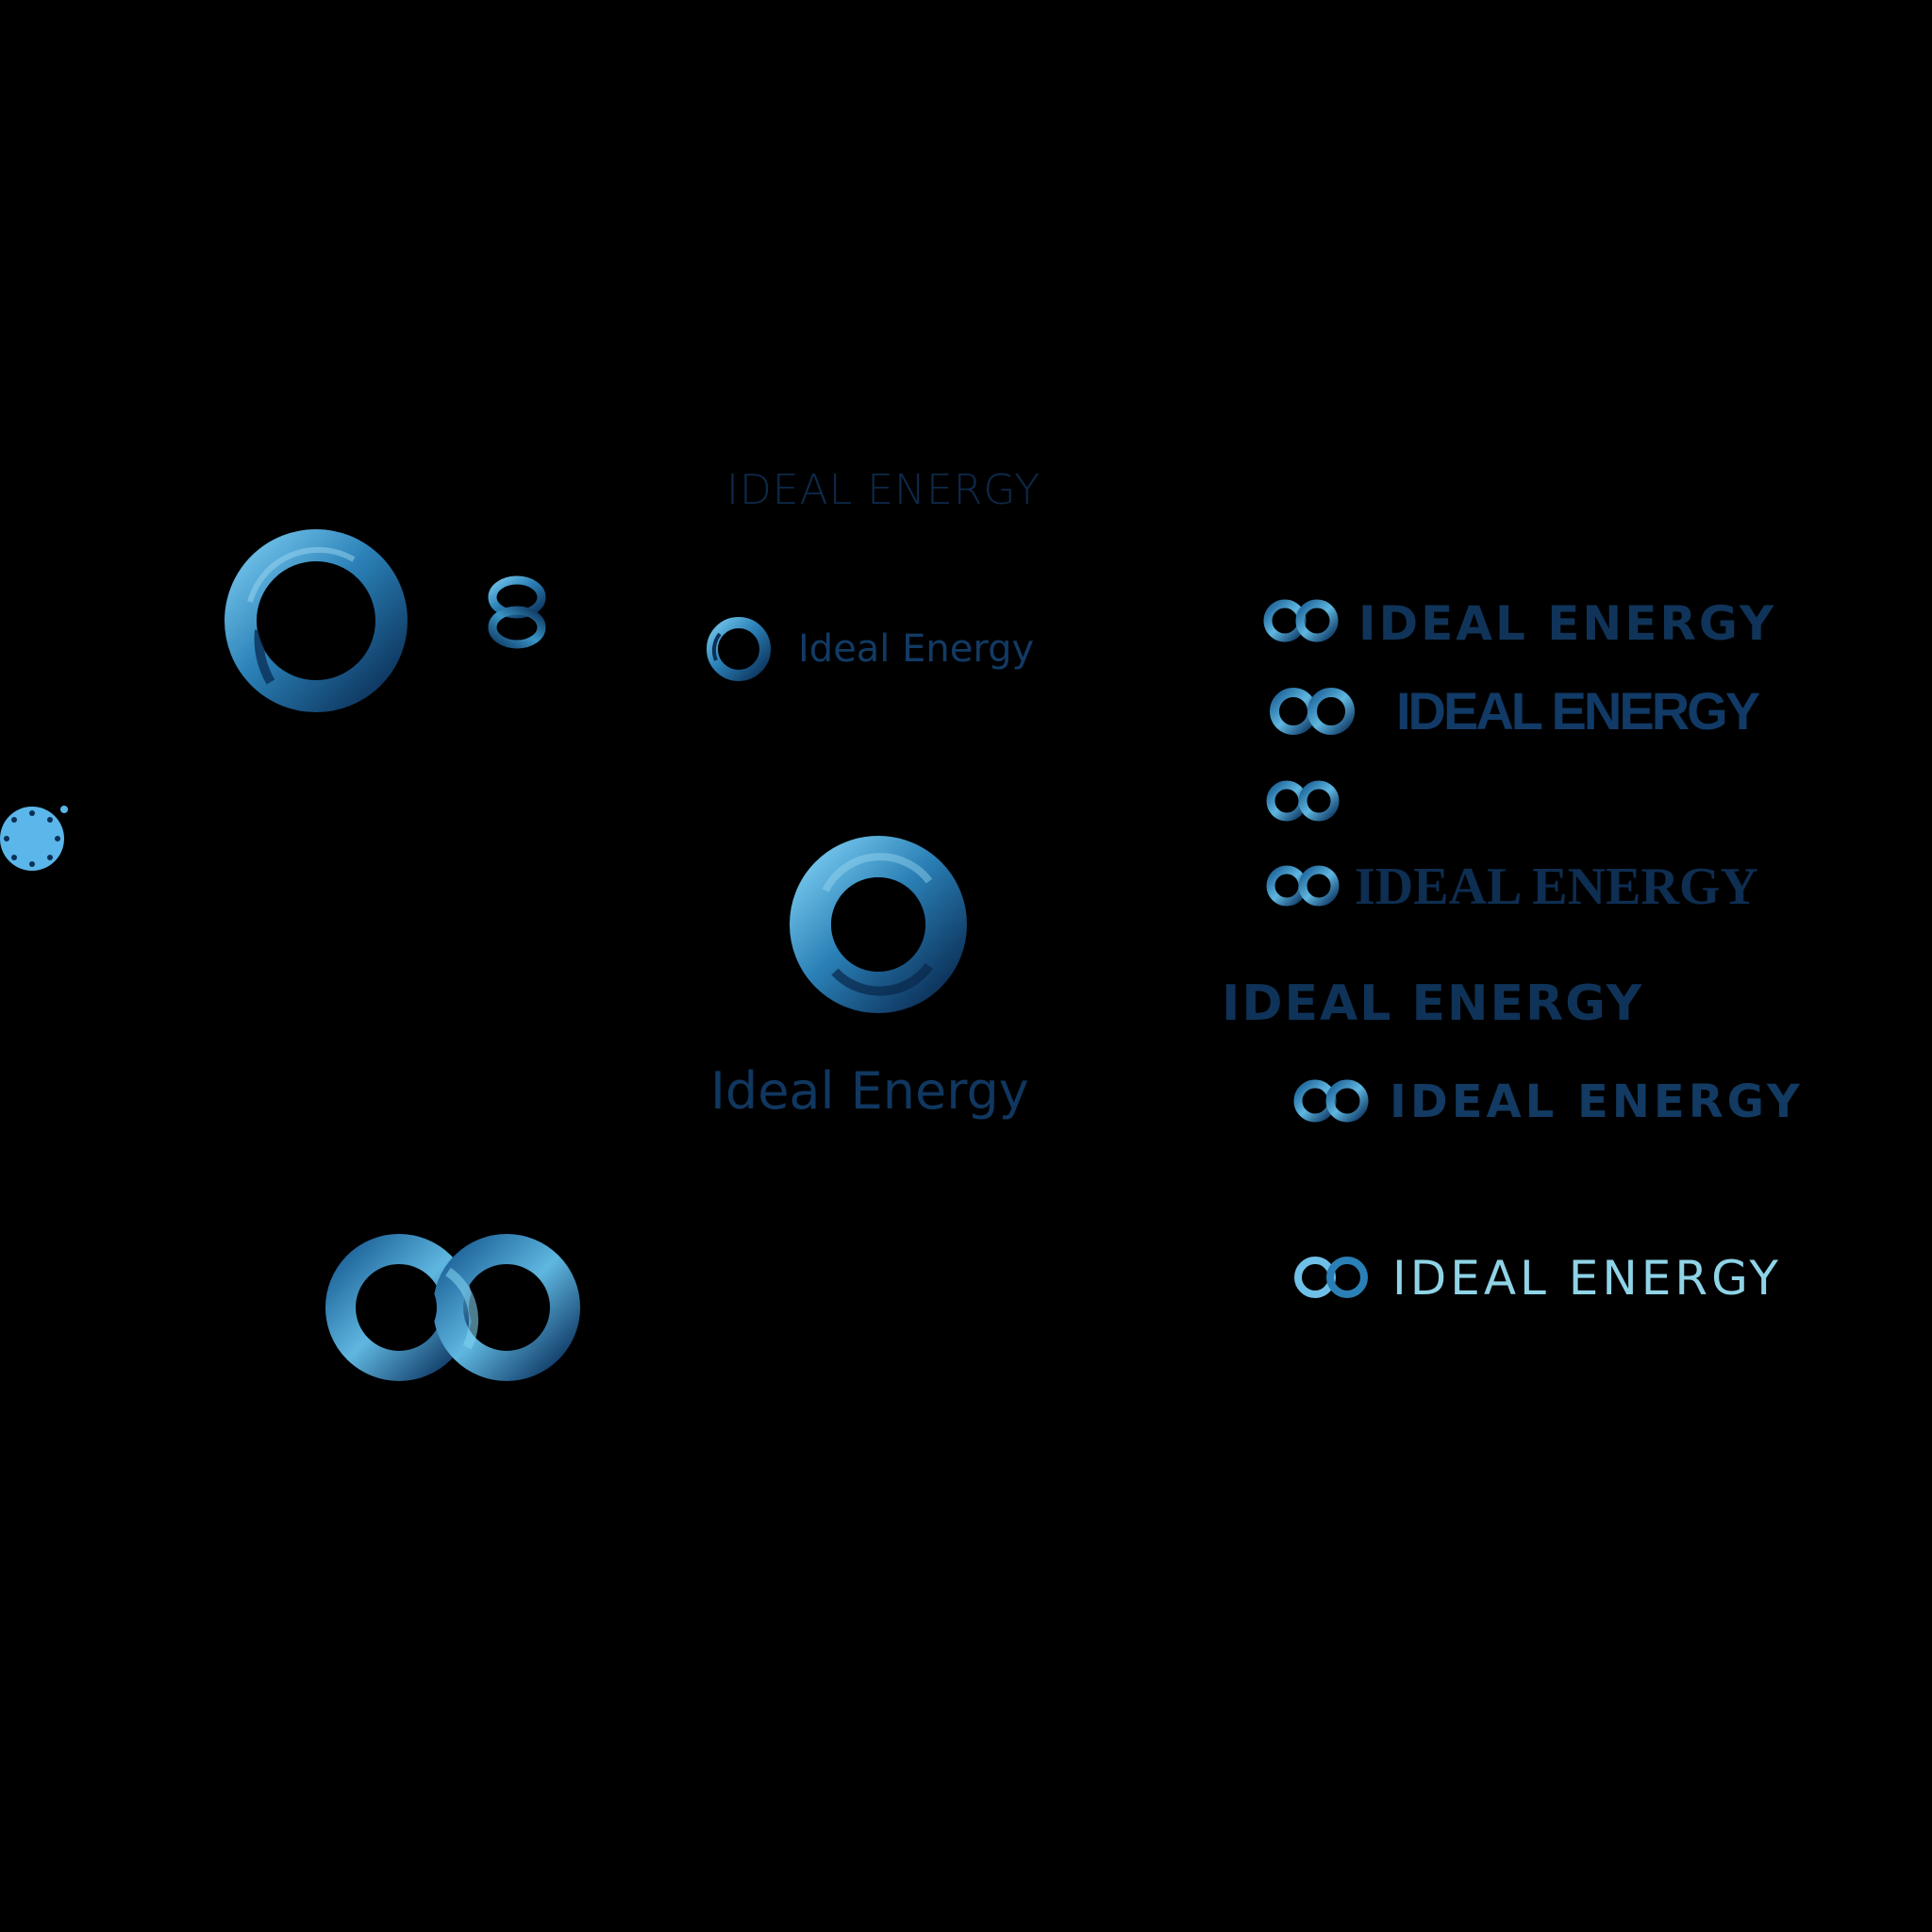 This screenshot has height=1932, width=1932. Describe the element at coordinates (453, 1307) in the screenshot. I see `large-infinity-icon` at that location.